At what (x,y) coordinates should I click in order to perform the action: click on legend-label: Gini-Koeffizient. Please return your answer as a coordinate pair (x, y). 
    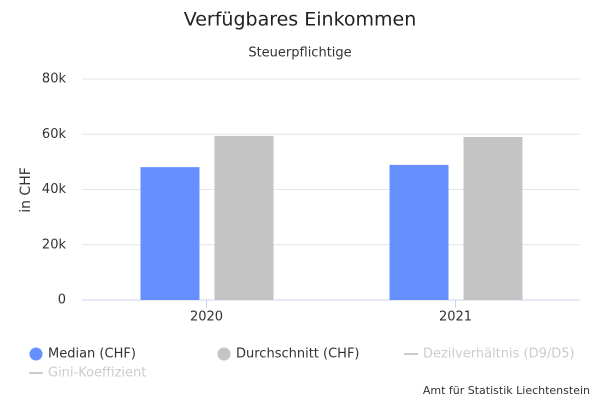
    Looking at the image, I should click on (97, 373).